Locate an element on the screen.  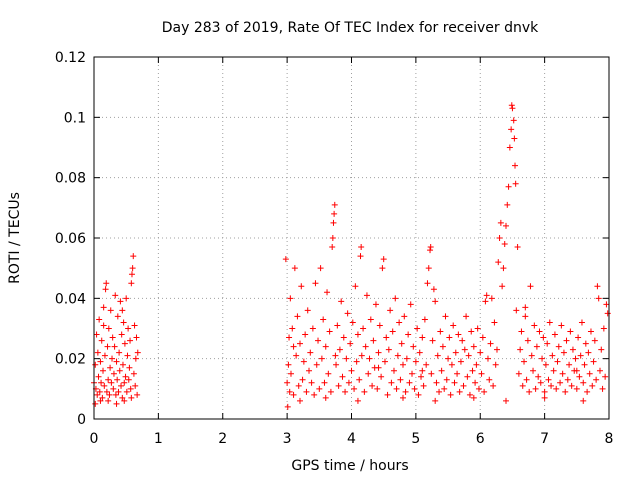
x-tick-label: 2 is located at coordinates (222, 439).